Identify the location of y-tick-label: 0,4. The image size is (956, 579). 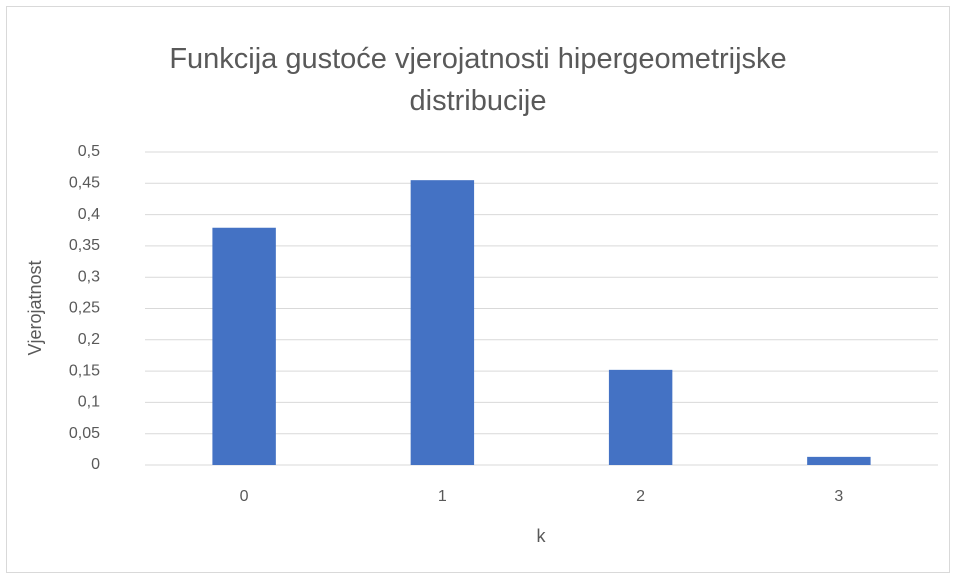
(89, 214).